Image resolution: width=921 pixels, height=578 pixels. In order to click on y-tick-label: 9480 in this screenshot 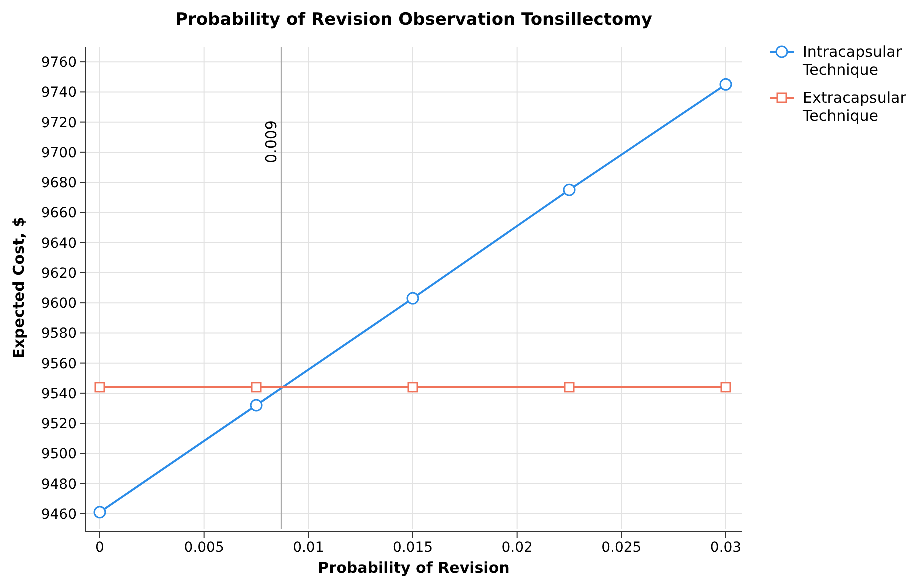, I will do `click(59, 484)`.